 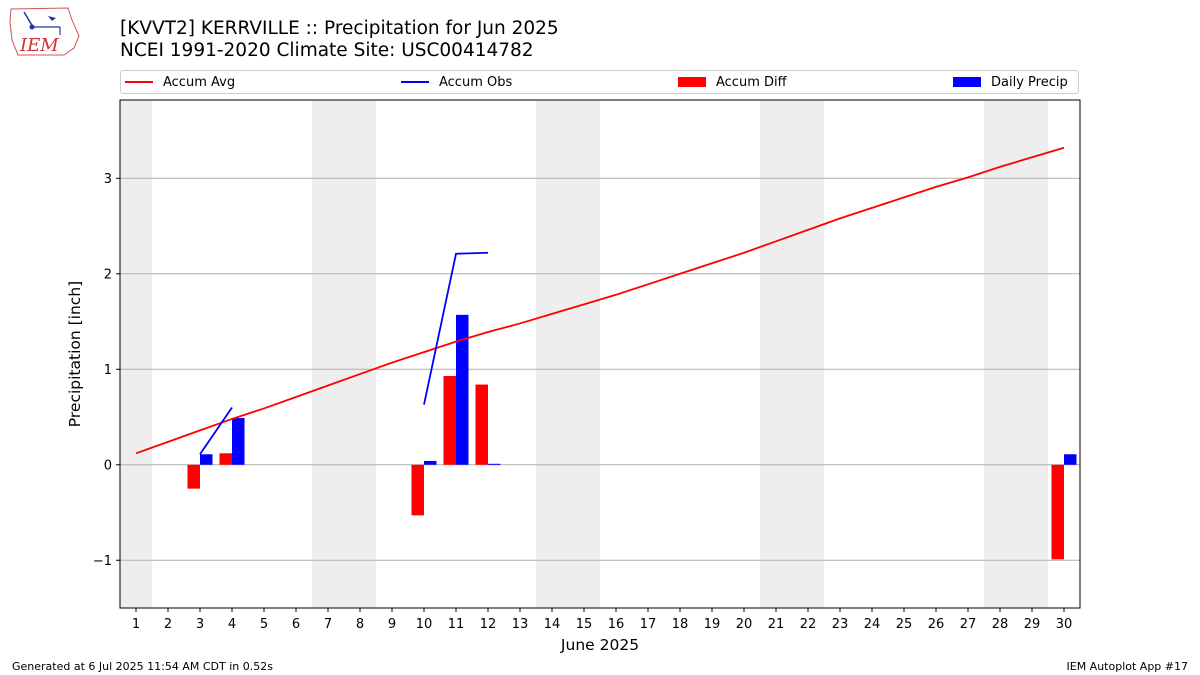 What do you see at coordinates (75, 354) in the screenshot?
I see `y-axis-label: Precipitation [inch]` at bounding box center [75, 354].